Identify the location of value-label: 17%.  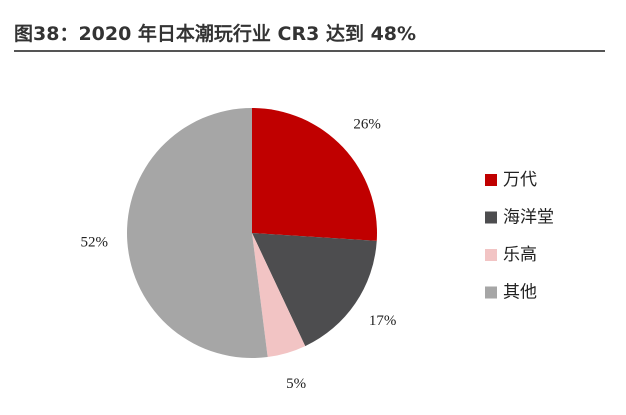
(383, 321).